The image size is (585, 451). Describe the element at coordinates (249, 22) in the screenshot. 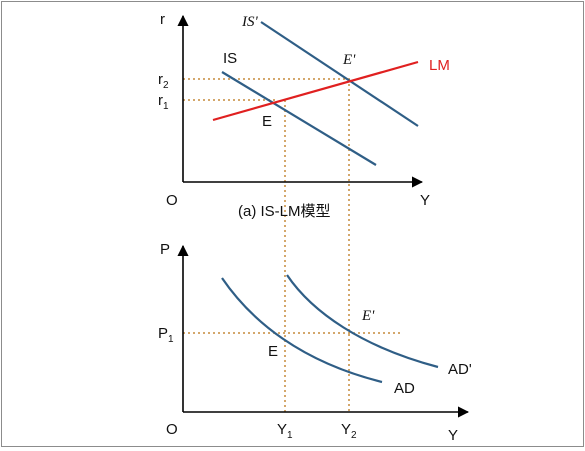

I see `is-prime-label: IS'` at that location.